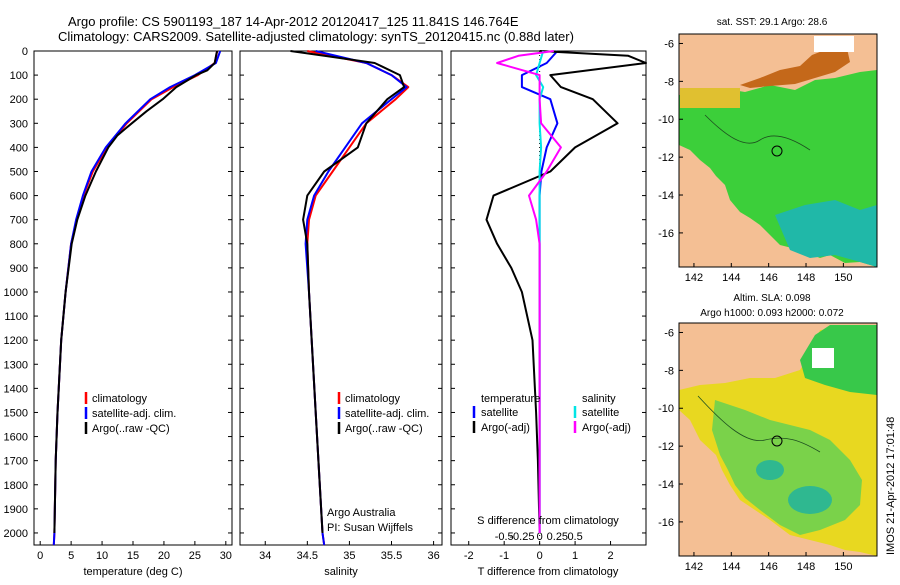 The height and width of the screenshot is (585, 900). What do you see at coordinates (757, 132) in the screenshot?
I see `map-top-contour` at bounding box center [757, 132].